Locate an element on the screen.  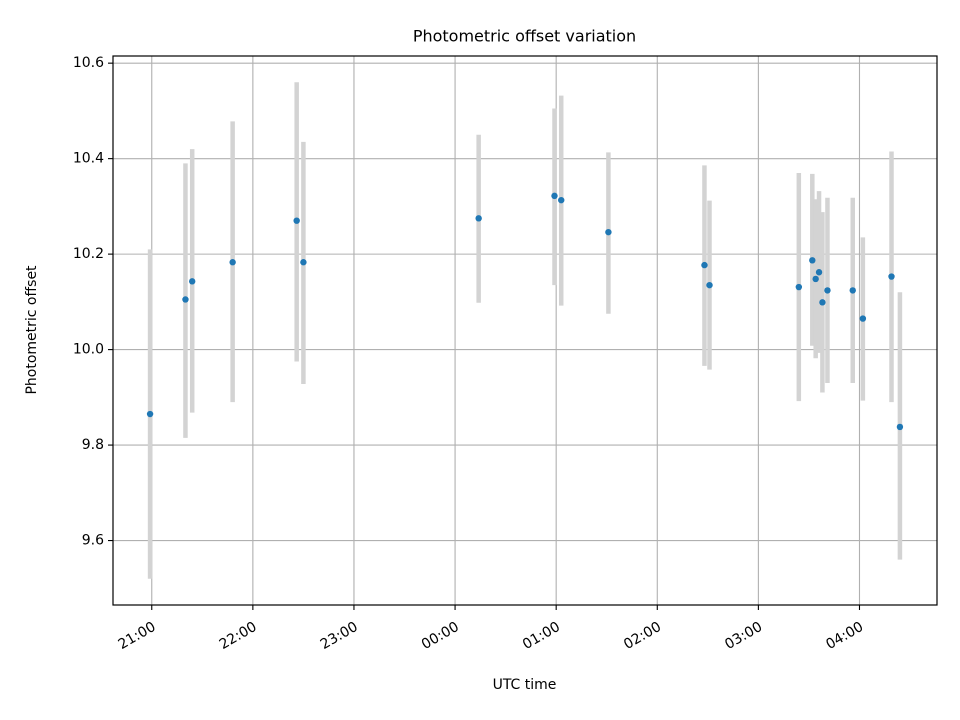
y-tick-label: 10.2 is located at coordinates (88, 254).